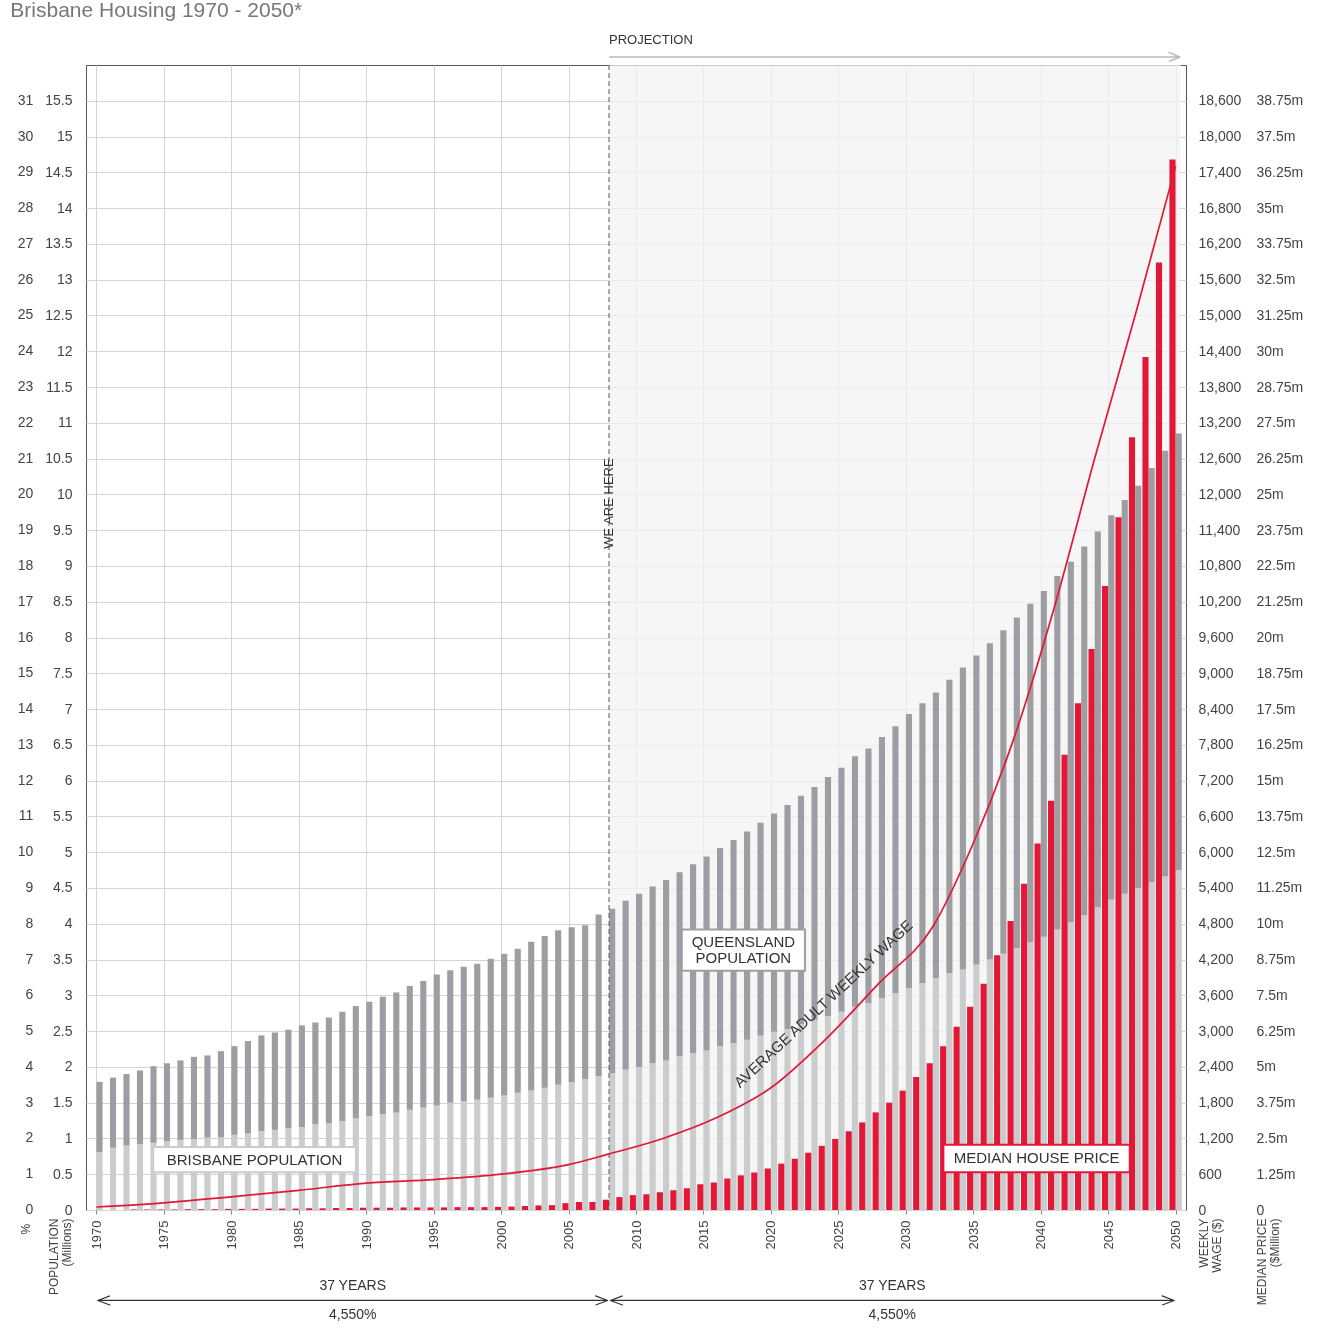  What do you see at coordinates (25, 779) in the screenshot?
I see `text: 12` at bounding box center [25, 779].